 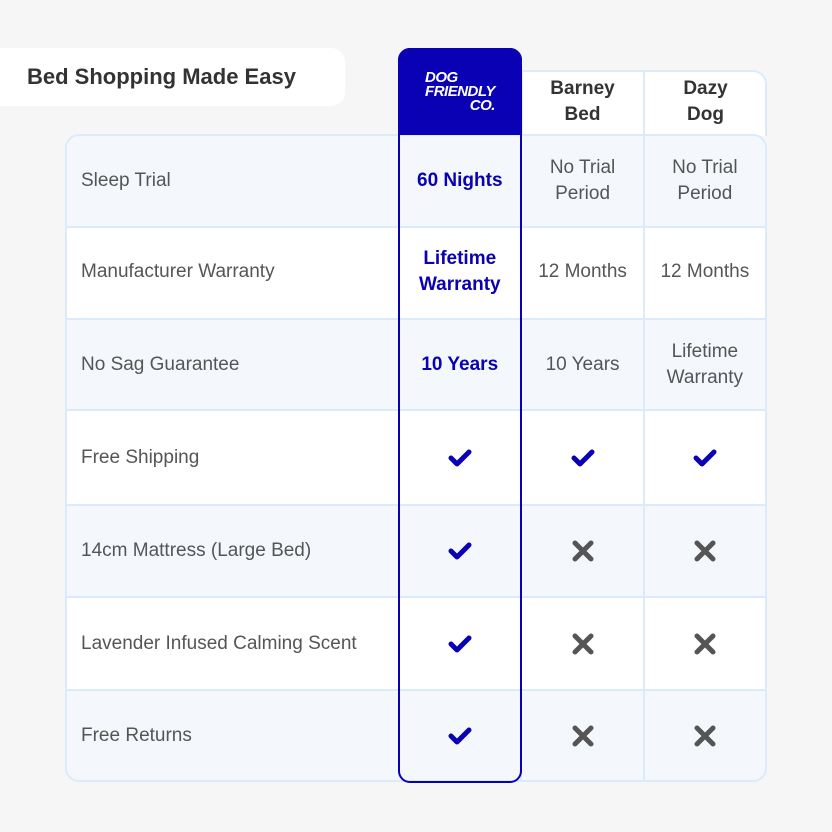 I want to click on feature-label: Manufacturer Warranty, so click(x=178, y=271).